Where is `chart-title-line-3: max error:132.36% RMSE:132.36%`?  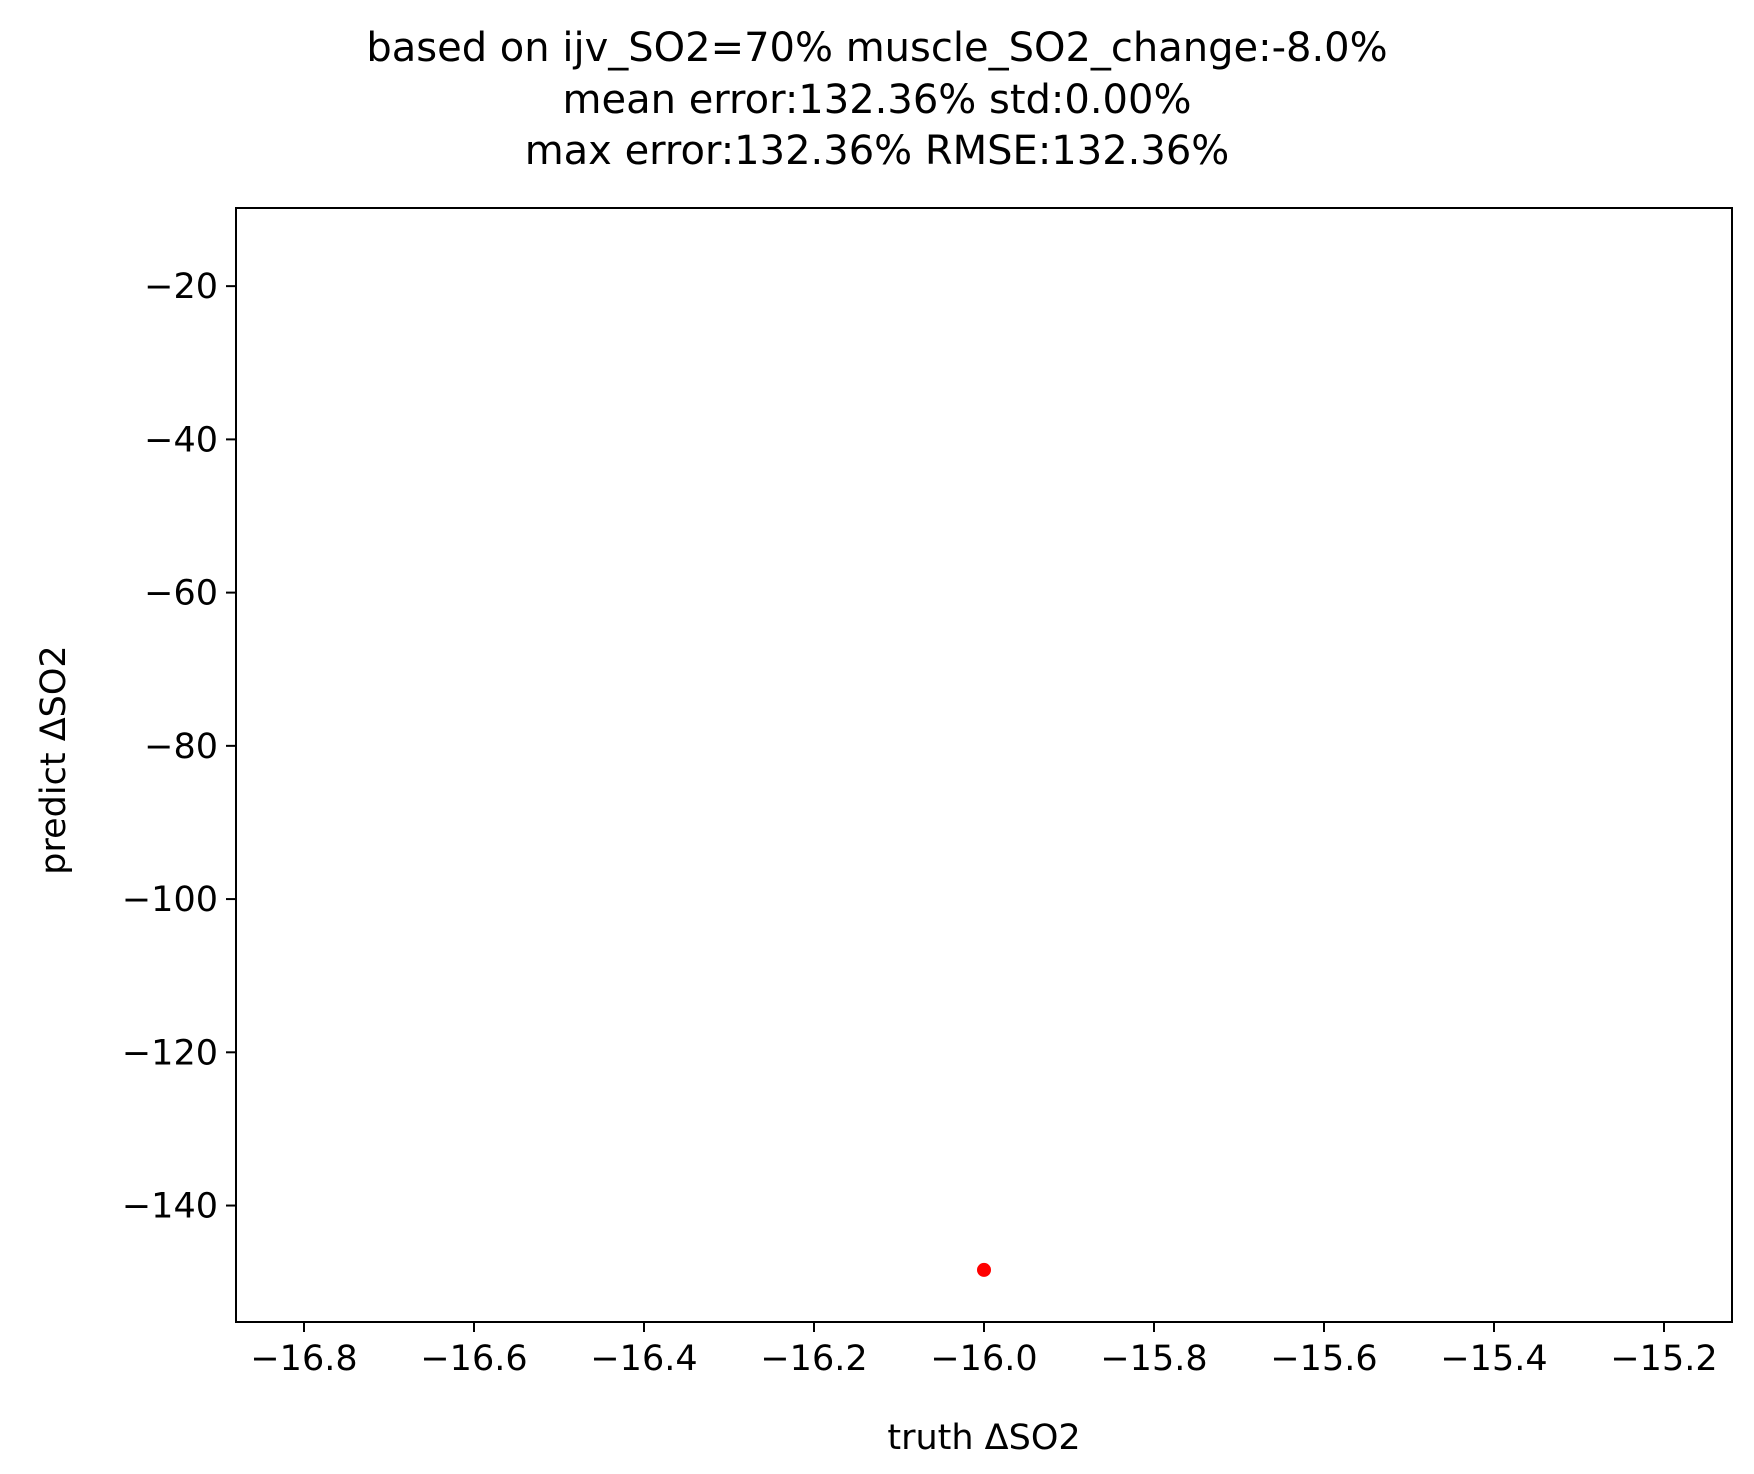 chart-title-line-3: max error:132.36% RMSE:132.36% is located at coordinates (877, 151).